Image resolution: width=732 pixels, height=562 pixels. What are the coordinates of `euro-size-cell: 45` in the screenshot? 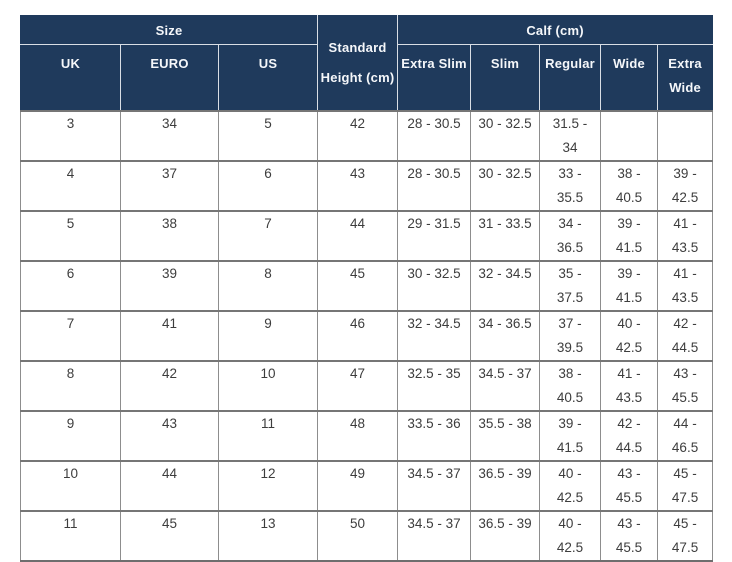 It's located at (169, 535).